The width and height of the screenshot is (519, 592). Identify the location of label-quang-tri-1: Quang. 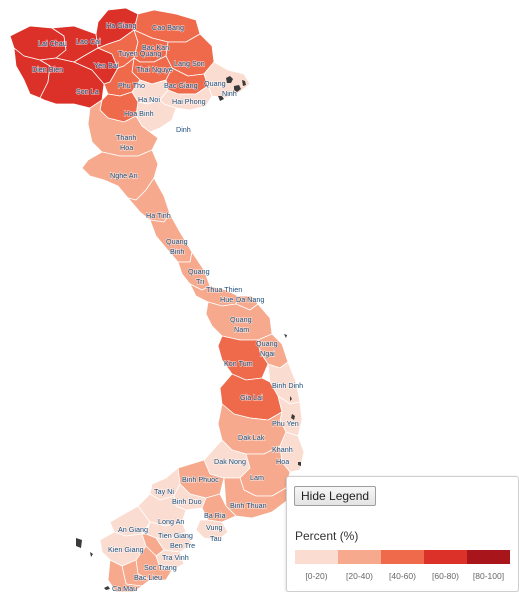
(199, 271).